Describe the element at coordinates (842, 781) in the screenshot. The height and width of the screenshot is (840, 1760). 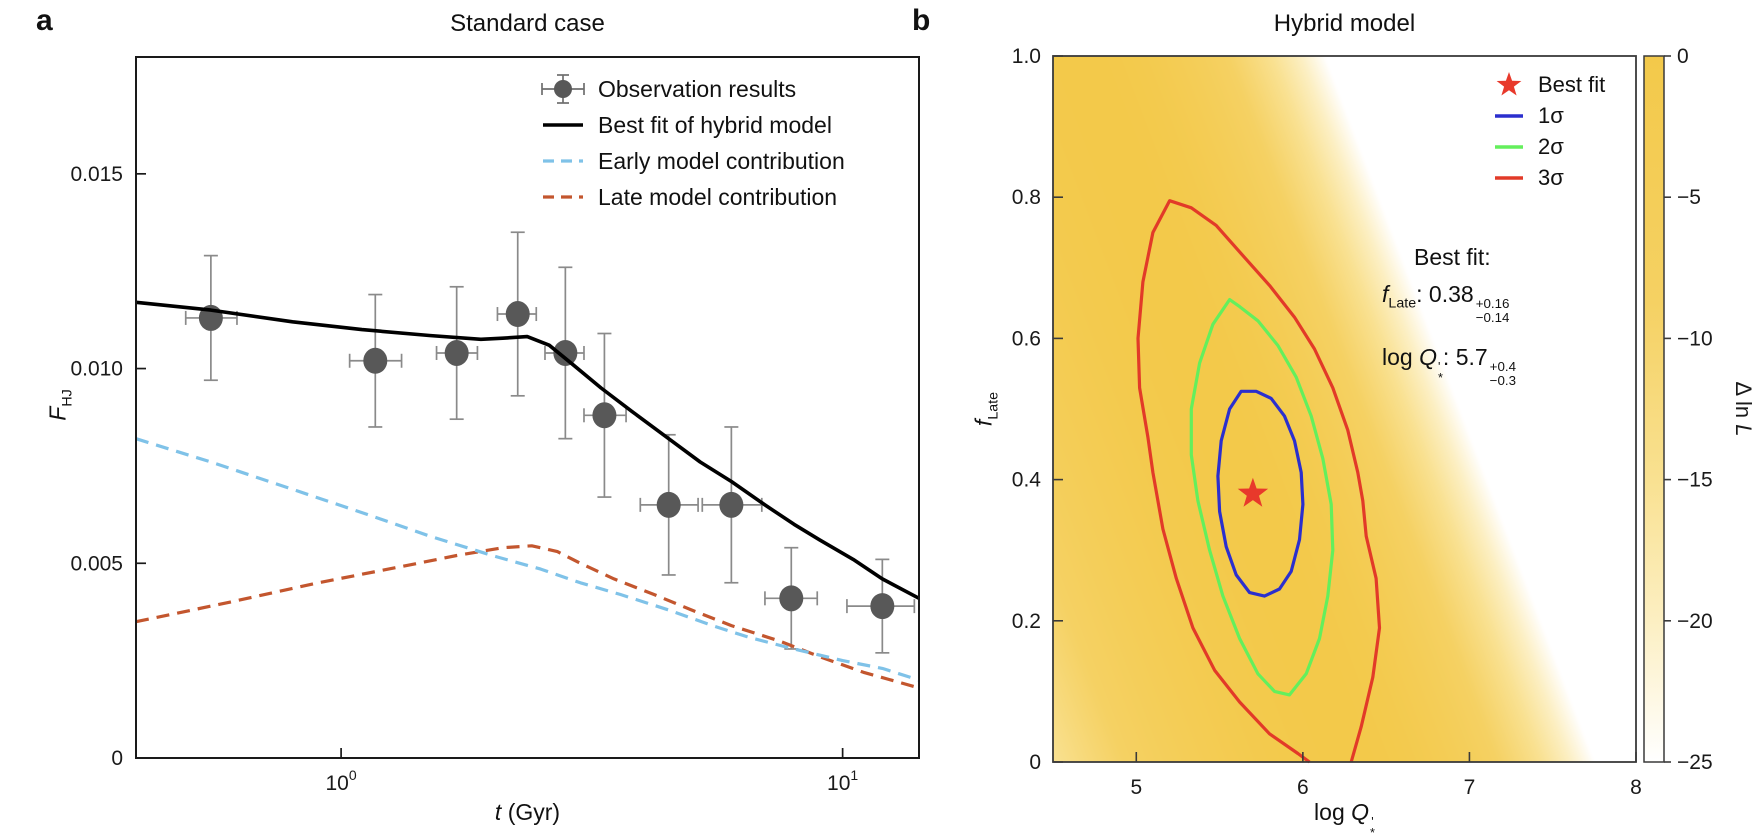
I see `x-tick-label: 10¹` at that location.